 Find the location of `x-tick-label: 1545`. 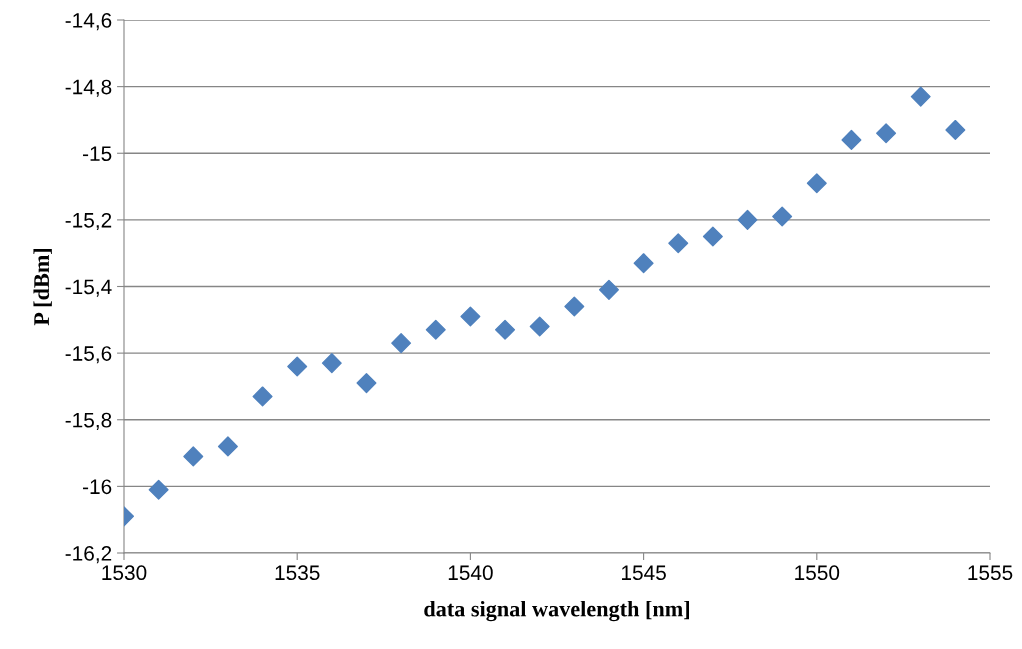

x-tick-label: 1545 is located at coordinates (644, 573).